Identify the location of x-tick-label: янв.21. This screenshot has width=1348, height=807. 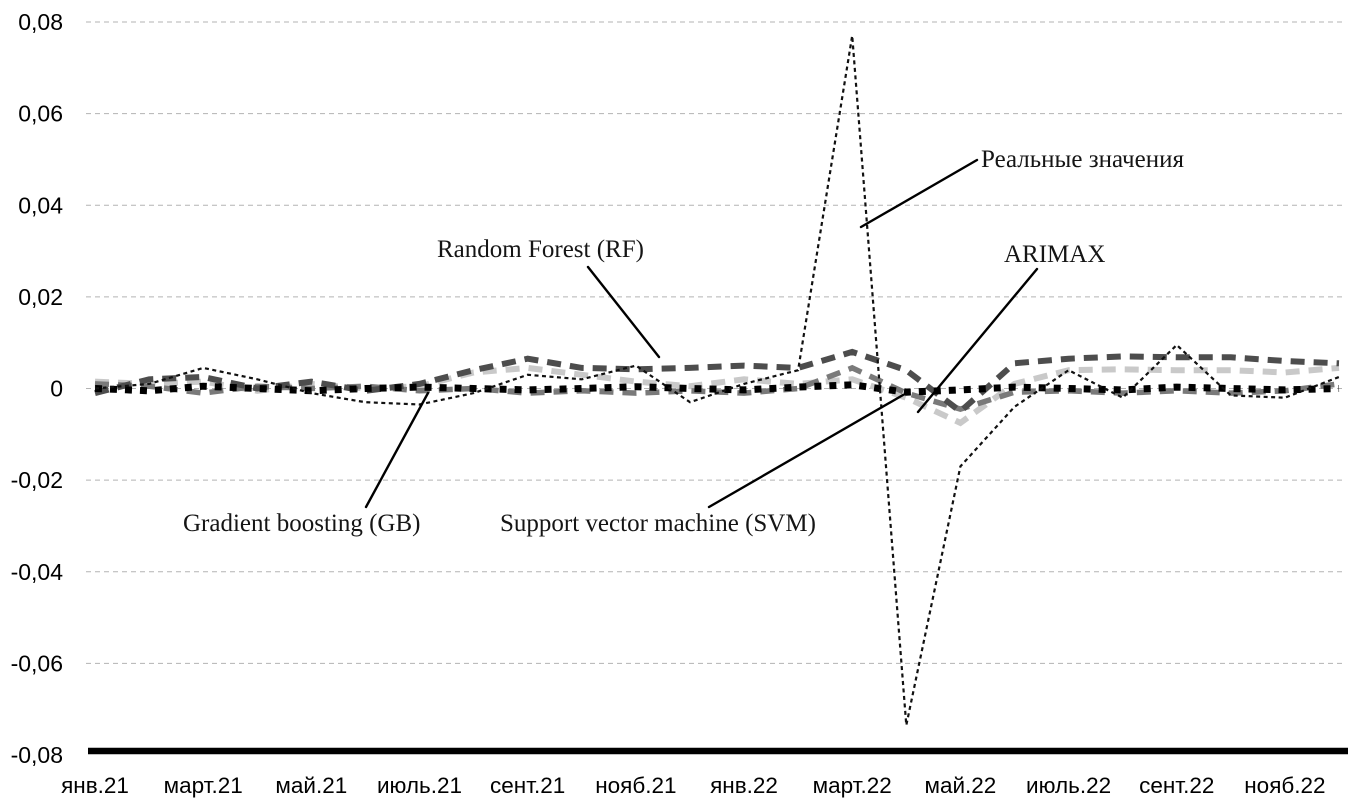
(95, 785).